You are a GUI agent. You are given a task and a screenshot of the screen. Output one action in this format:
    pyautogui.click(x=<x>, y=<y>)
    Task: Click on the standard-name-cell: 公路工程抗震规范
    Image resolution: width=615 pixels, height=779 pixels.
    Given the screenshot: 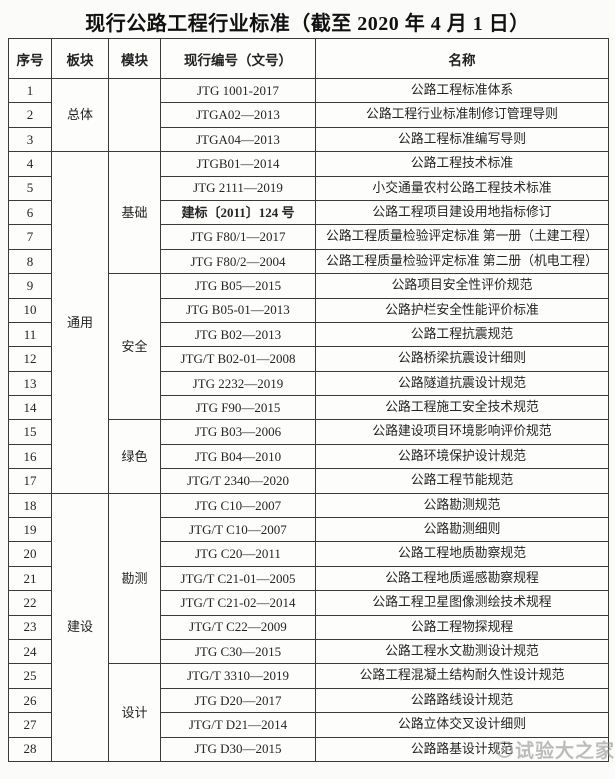 What is the action you would take?
    pyautogui.click(x=462, y=334)
    